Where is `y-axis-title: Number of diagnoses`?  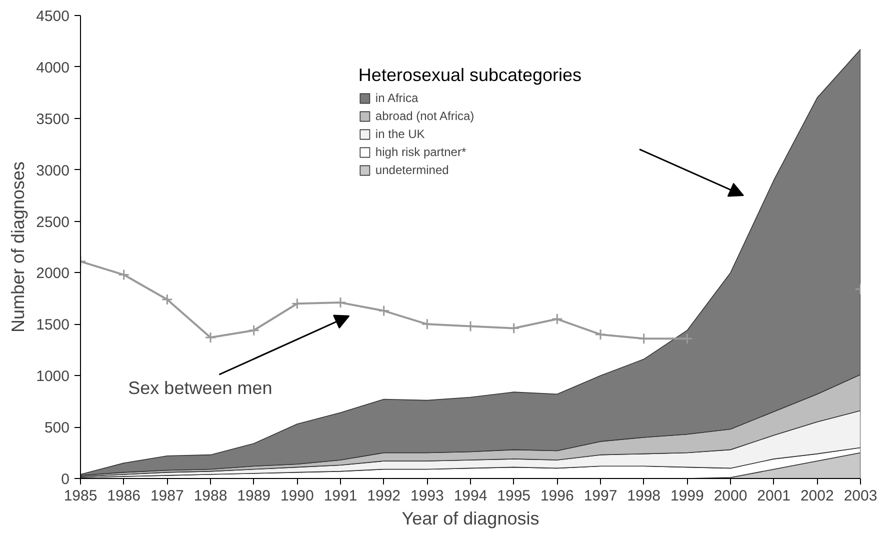 y-axis-title: Number of diagnoses is located at coordinates (18, 247).